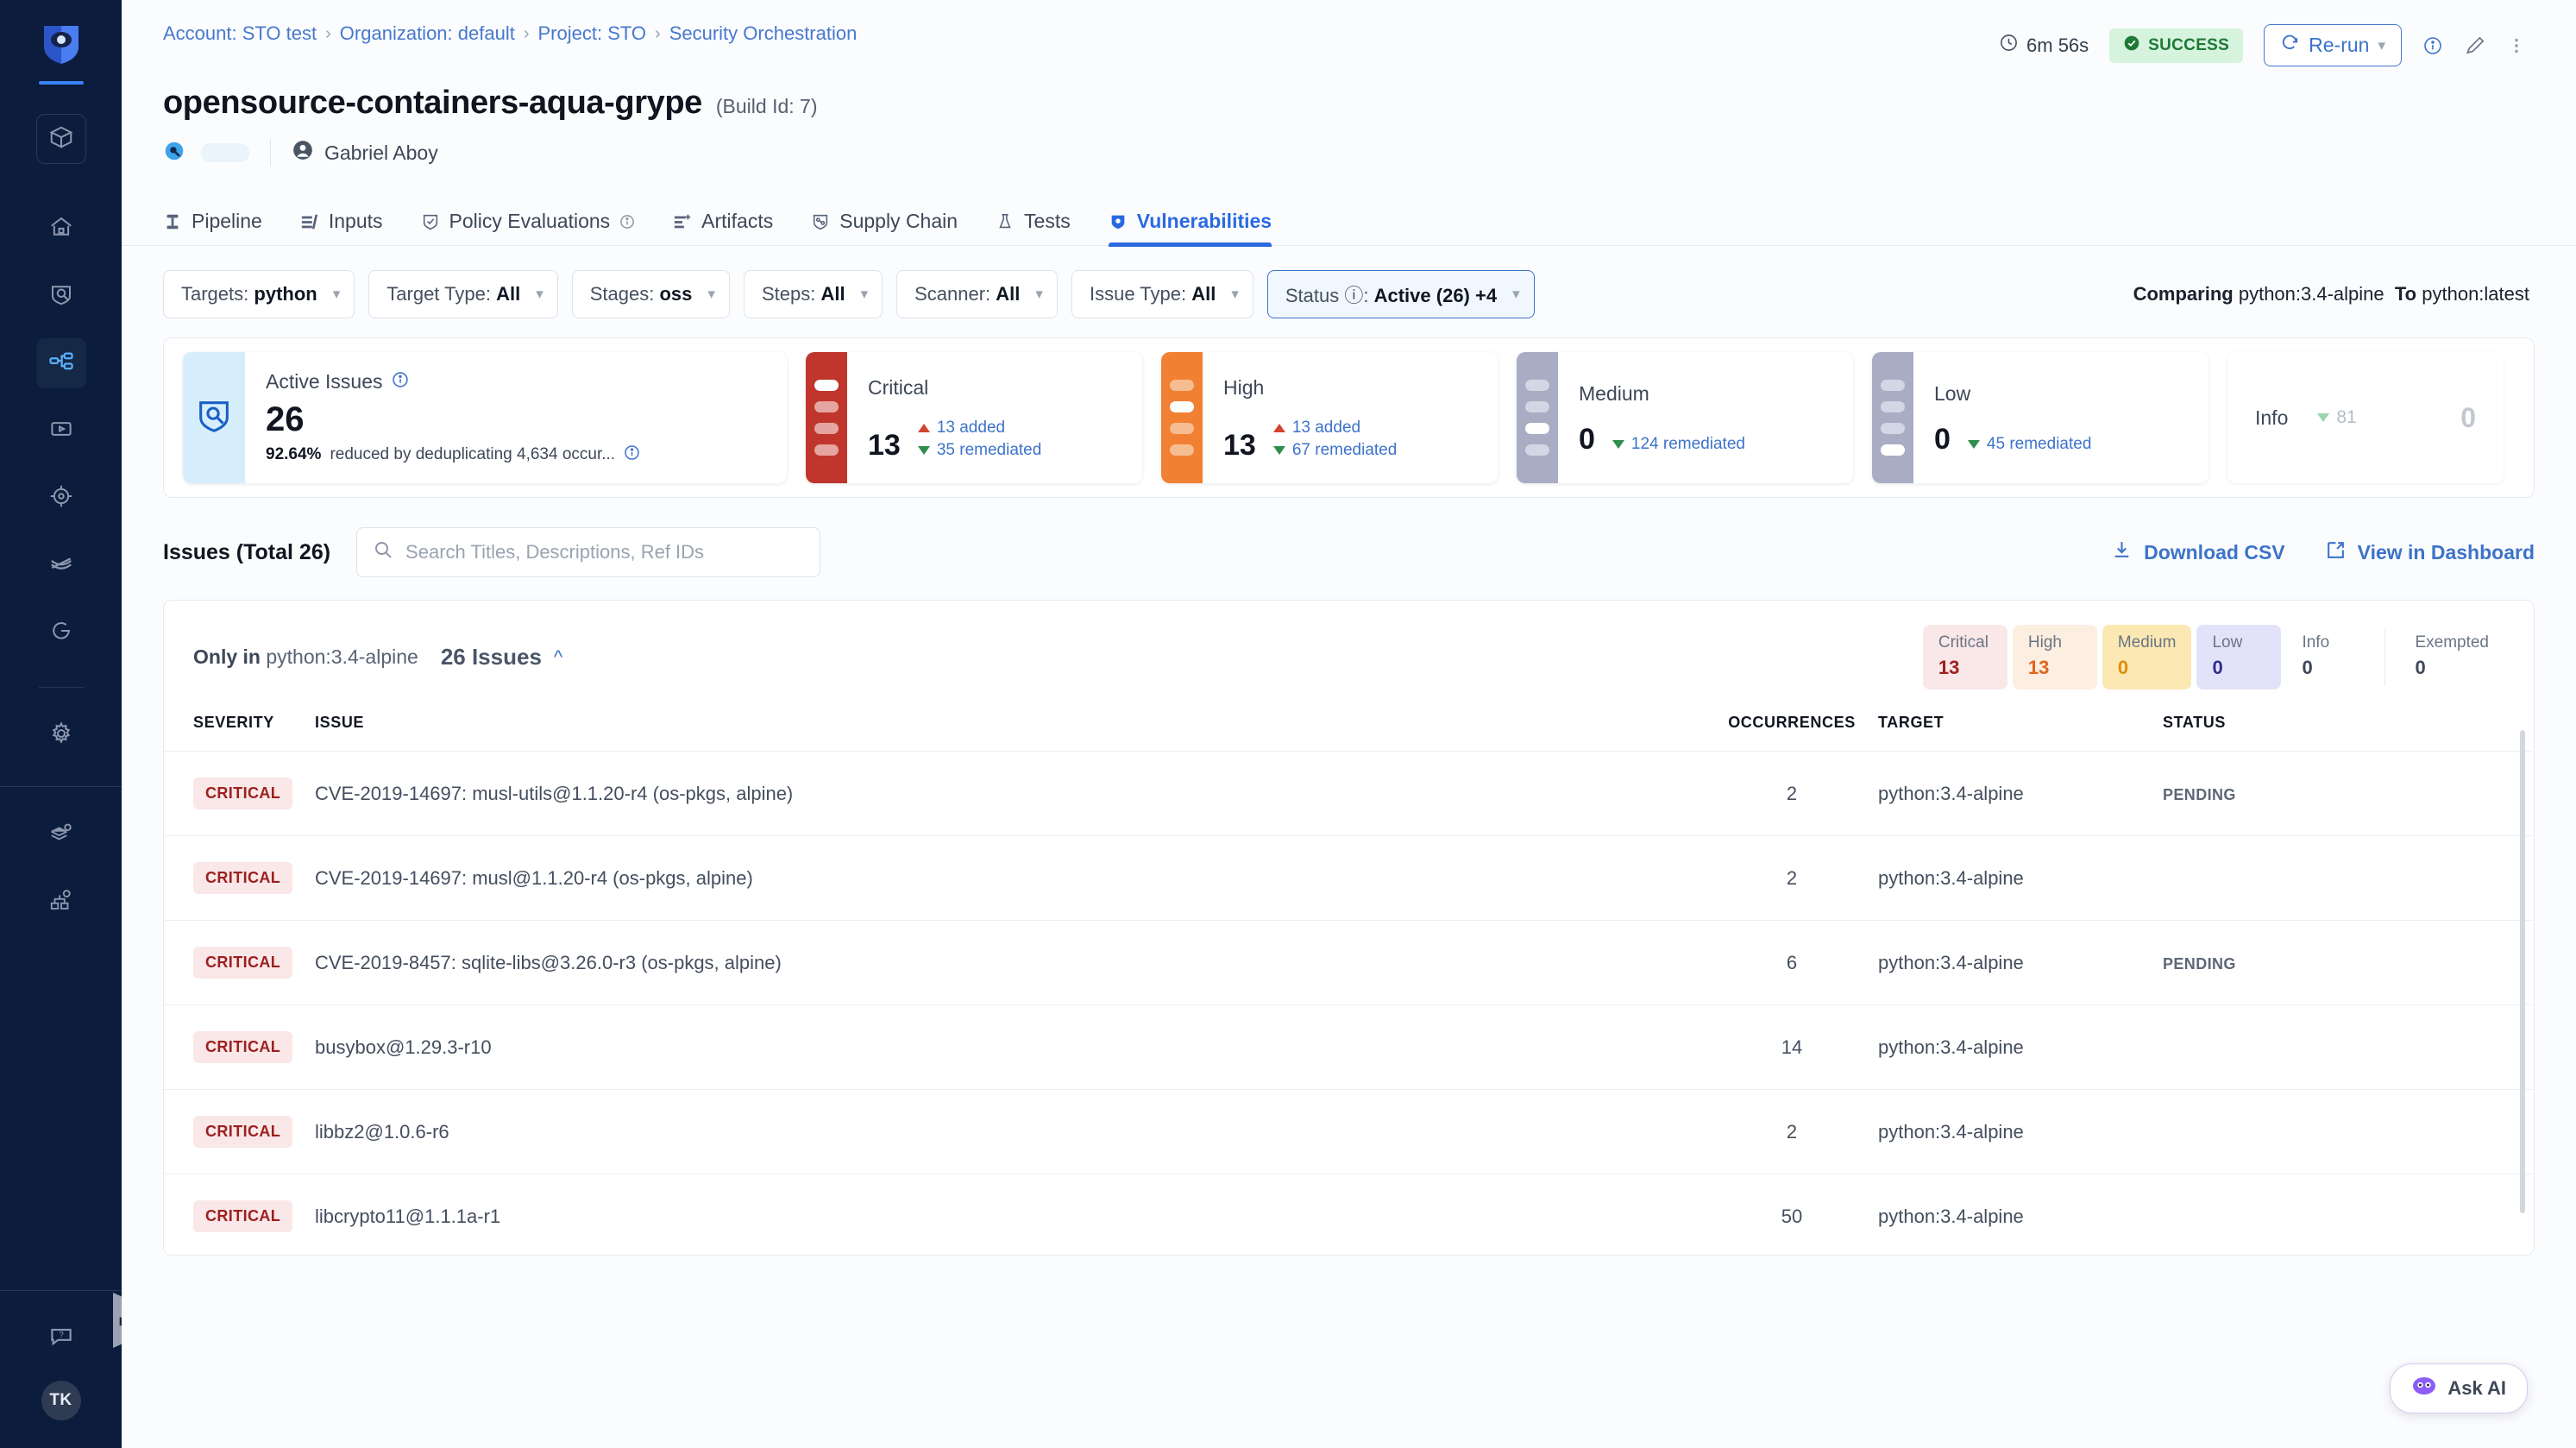 The width and height of the screenshot is (2576, 1448). I want to click on external-link-icon, so click(2336, 552).